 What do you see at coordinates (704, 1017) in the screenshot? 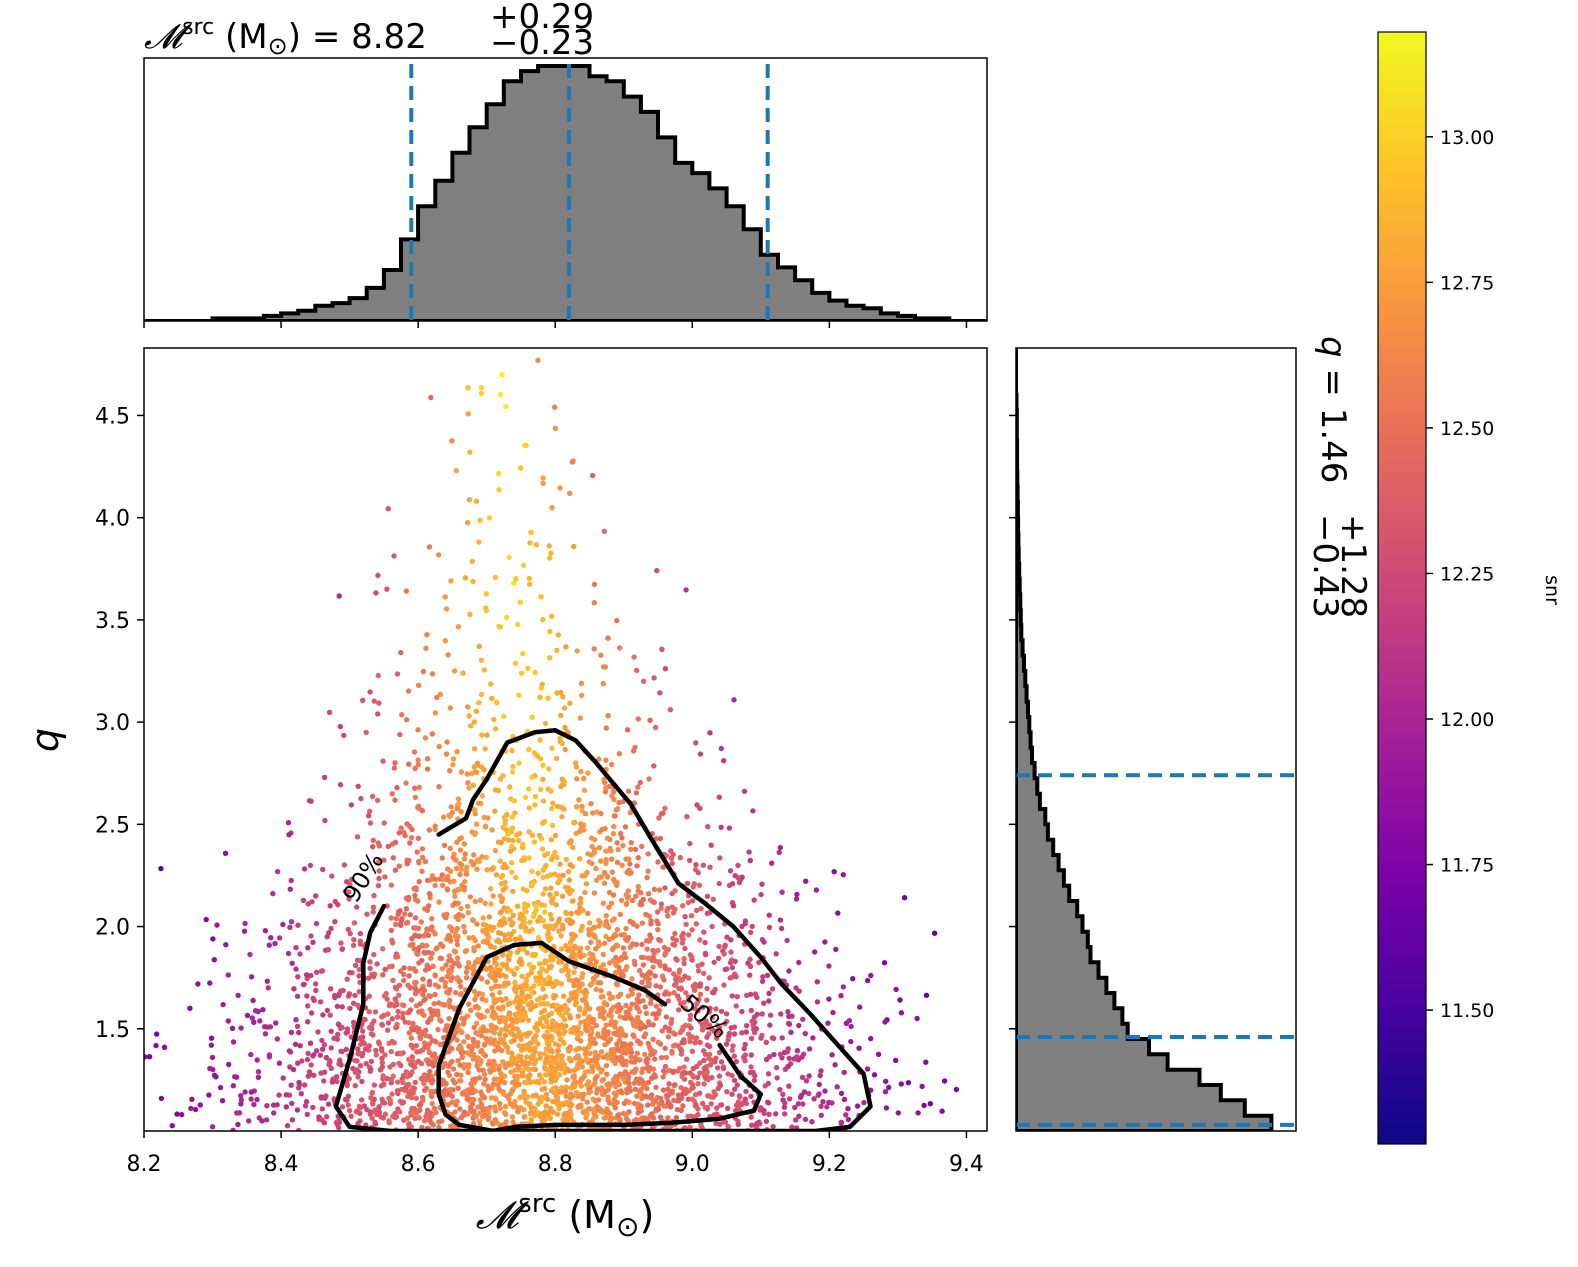
I see `contour-label-50pct: 50%` at bounding box center [704, 1017].